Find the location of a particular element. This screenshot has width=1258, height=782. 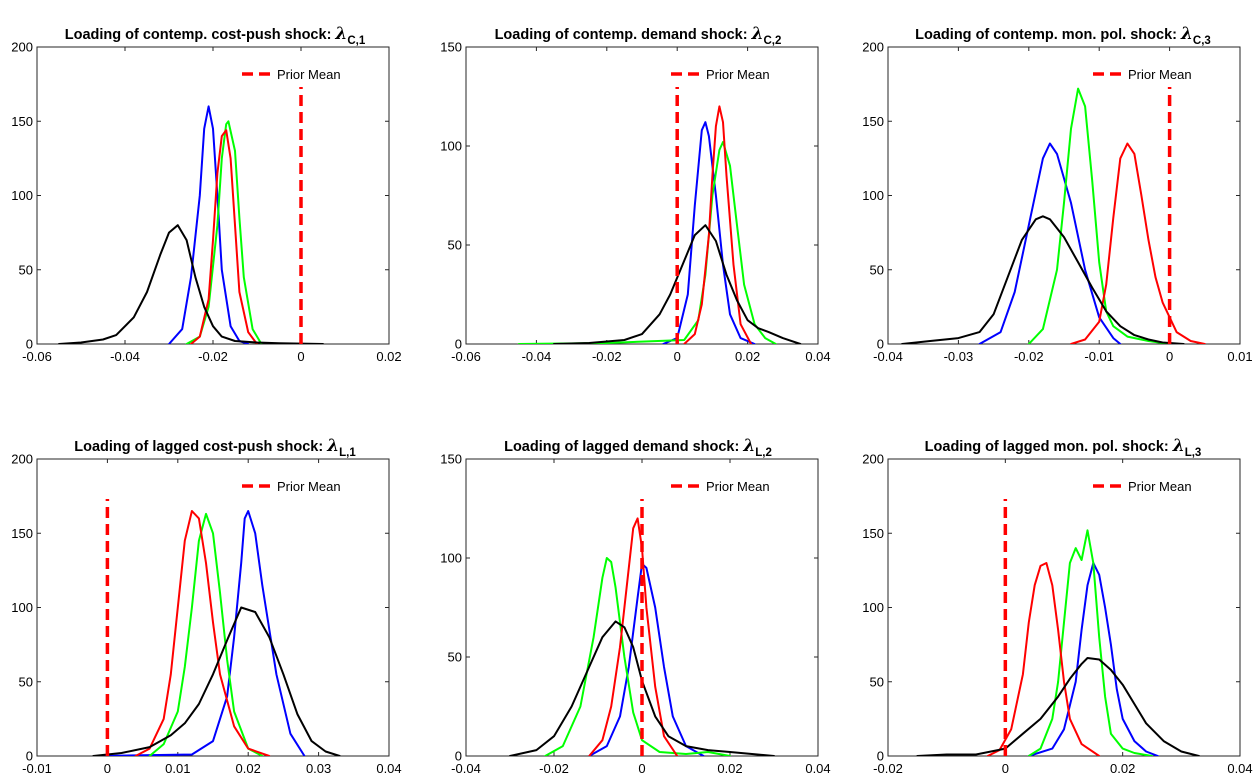

title-main: Loading of lagged mon. pol. shock: is located at coordinates (1049, 447).